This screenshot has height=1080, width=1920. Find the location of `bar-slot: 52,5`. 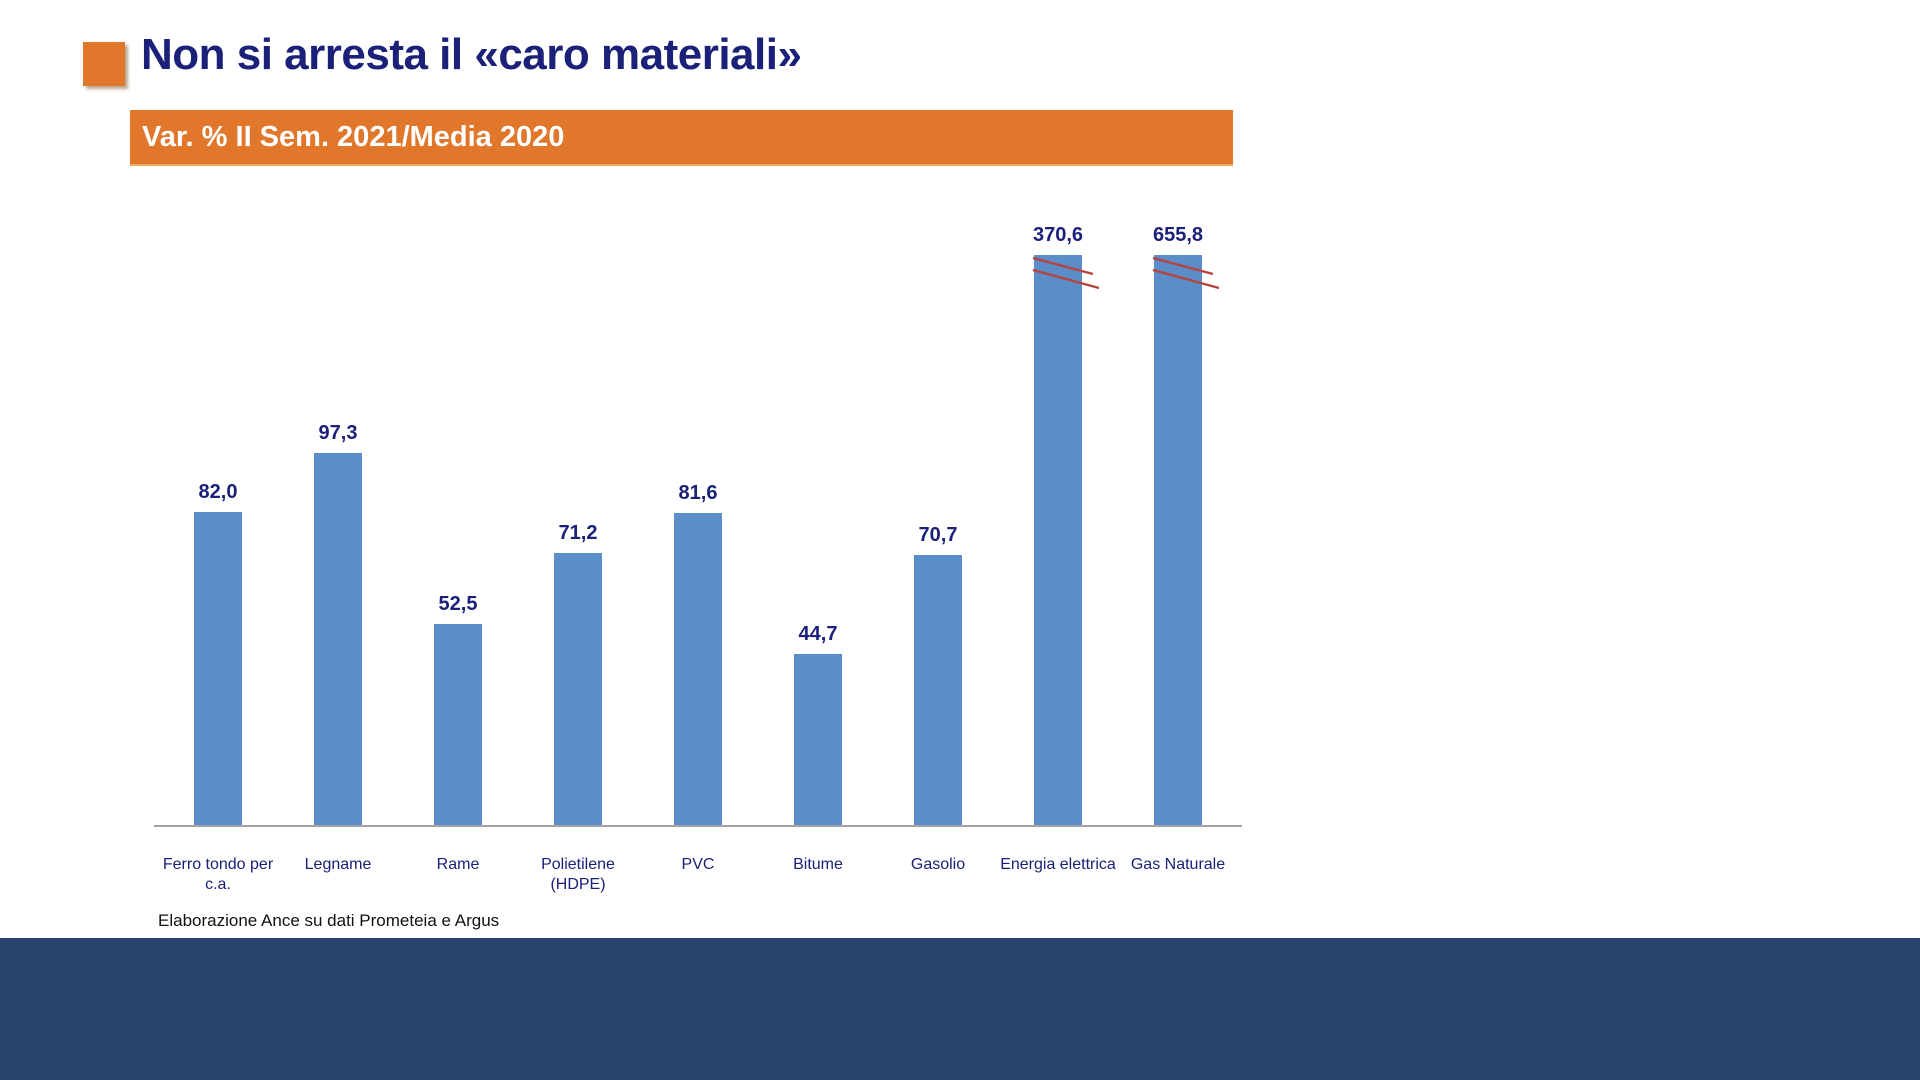

bar-slot: 52,5 is located at coordinates (458, 541).